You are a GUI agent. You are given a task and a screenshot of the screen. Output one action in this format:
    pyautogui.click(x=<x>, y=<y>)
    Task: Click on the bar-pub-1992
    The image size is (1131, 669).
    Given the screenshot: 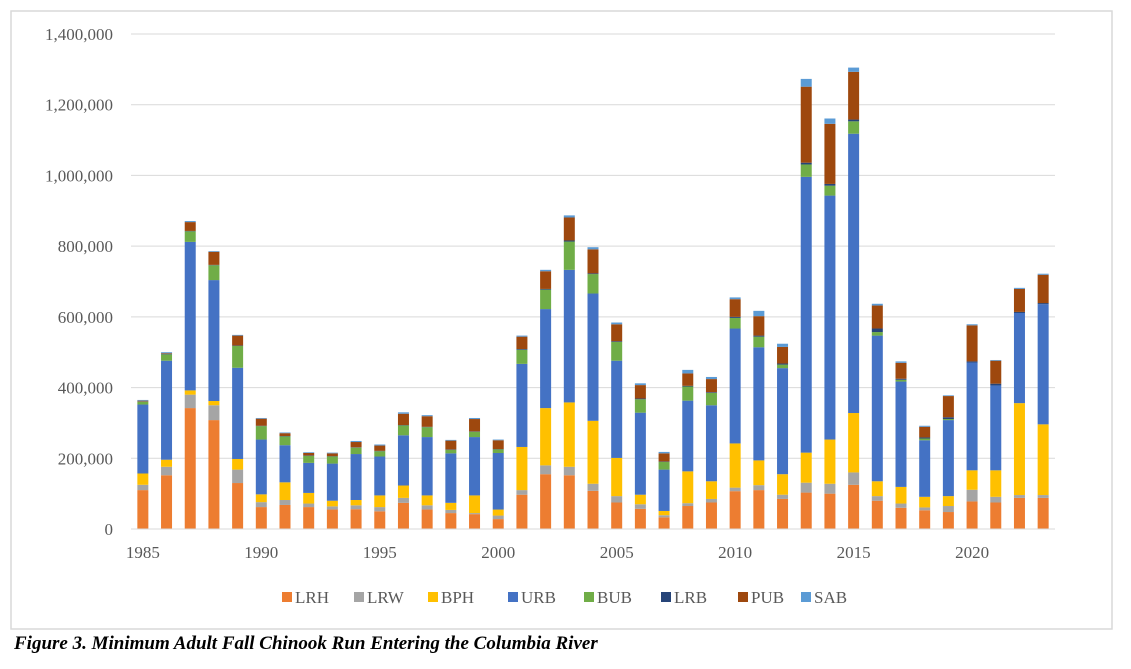 What is the action you would take?
    pyautogui.click(x=309, y=454)
    